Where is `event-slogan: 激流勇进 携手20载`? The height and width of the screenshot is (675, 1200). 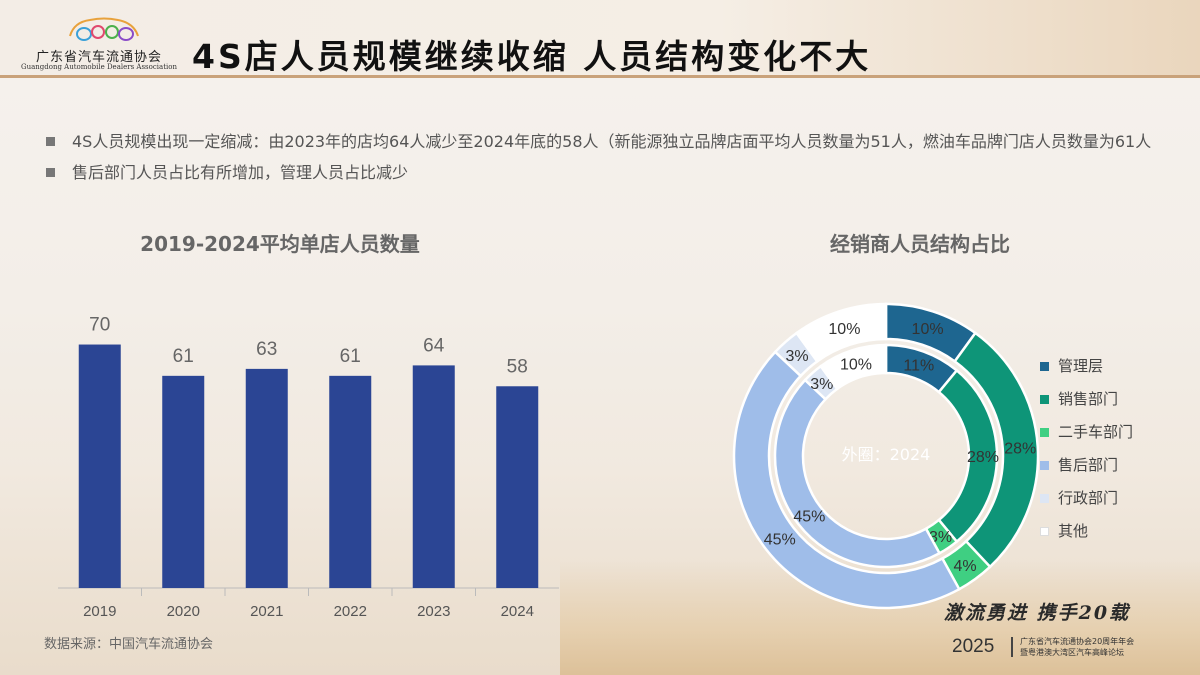
event-slogan: 激流勇进 携手20载 is located at coordinates (1037, 613).